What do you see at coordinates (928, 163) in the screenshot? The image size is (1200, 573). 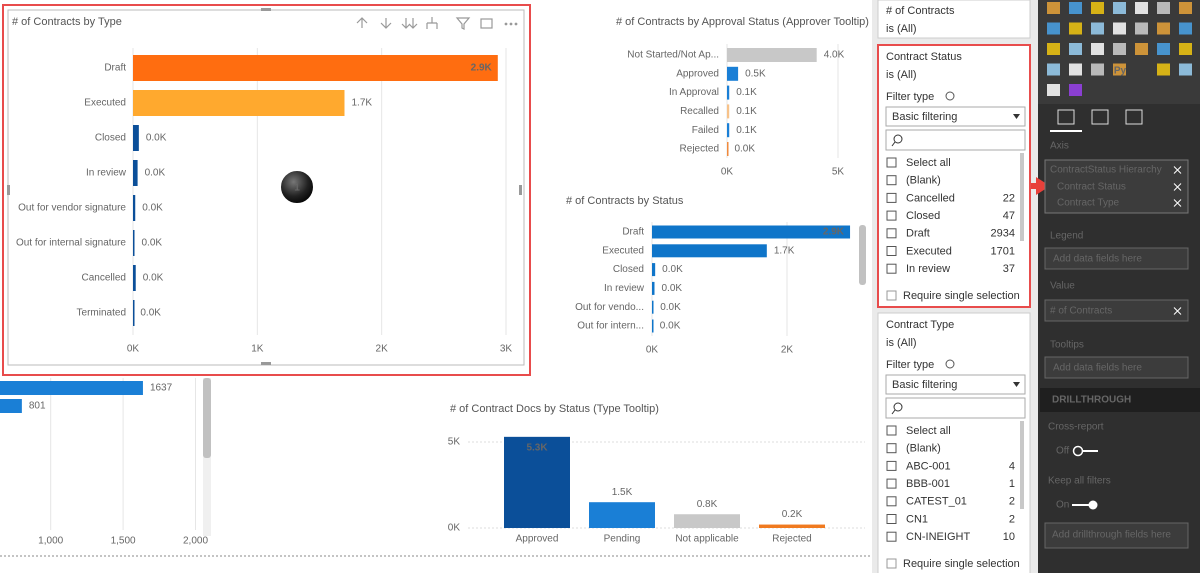 I see `filter-item: Select all` at bounding box center [928, 163].